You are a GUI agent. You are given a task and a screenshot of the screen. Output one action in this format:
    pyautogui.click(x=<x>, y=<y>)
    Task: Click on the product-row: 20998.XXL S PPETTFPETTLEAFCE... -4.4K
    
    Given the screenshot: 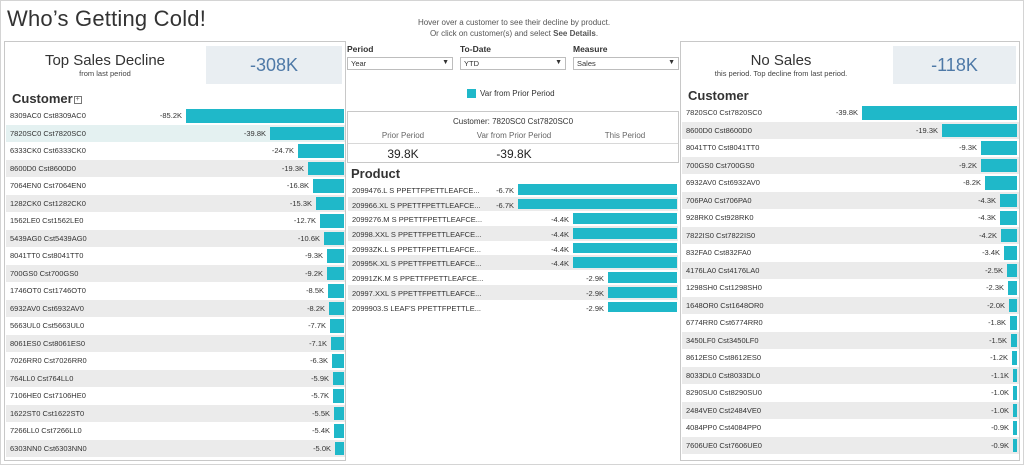 What is the action you would take?
    pyautogui.click(x=513, y=233)
    